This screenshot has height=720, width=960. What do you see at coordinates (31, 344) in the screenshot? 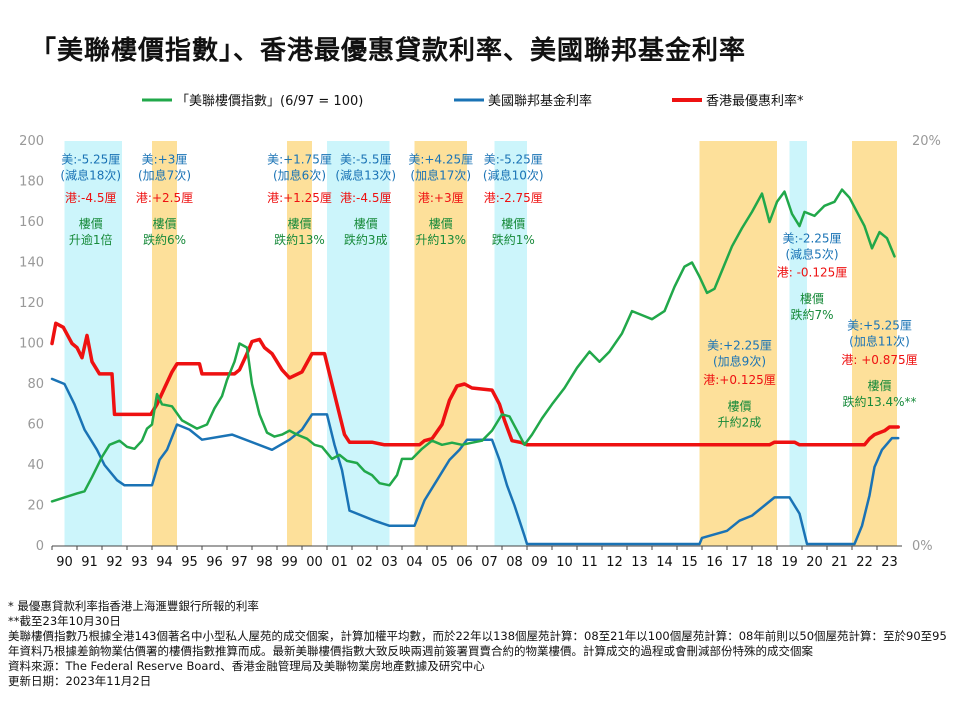
I see `y-left-tick-label: 100` at bounding box center [31, 344].